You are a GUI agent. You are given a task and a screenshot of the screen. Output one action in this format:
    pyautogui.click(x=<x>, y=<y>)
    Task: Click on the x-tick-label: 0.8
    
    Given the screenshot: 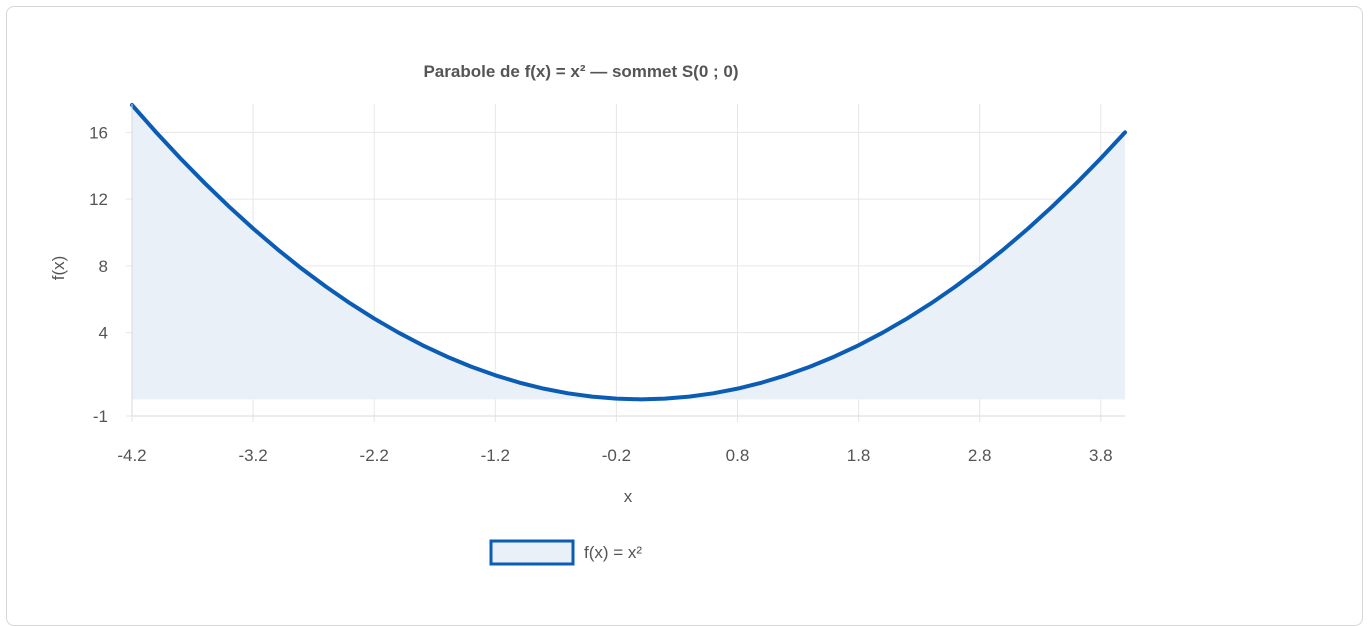 What is the action you would take?
    pyautogui.click(x=738, y=455)
    